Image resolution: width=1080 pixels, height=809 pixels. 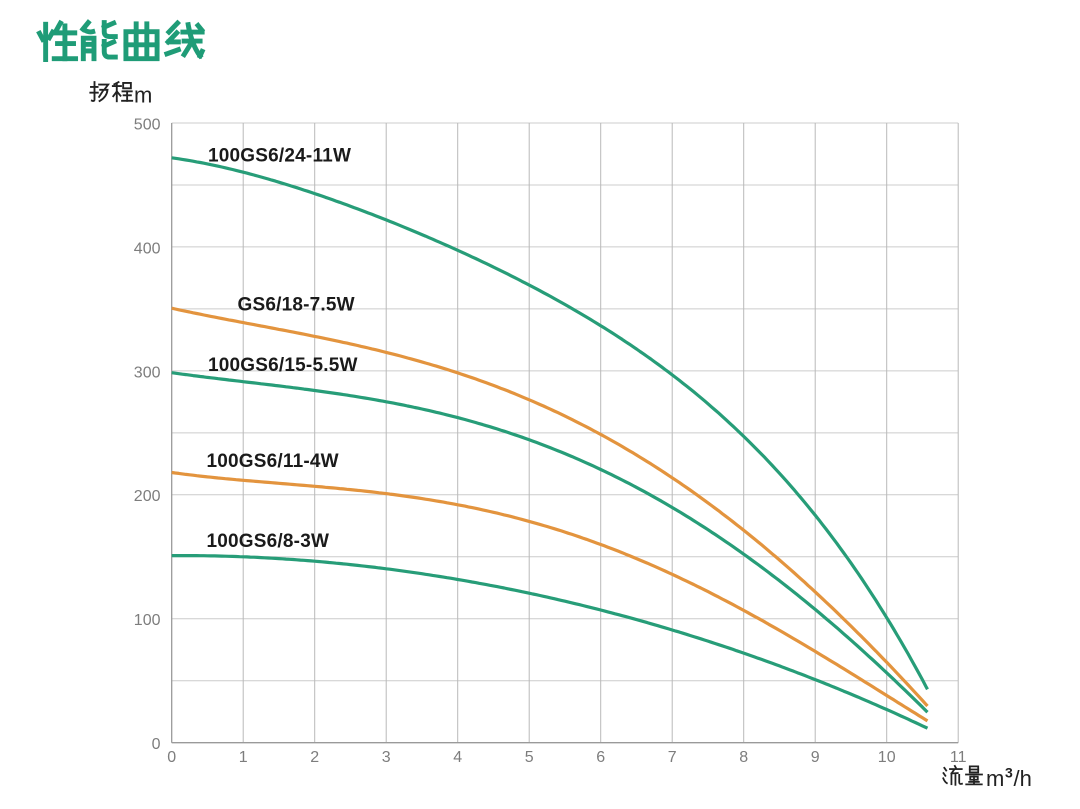 What do you see at coordinates (958, 757) in the screenshot?
I see `svg-text: 11` at bounding box center [958, 757].